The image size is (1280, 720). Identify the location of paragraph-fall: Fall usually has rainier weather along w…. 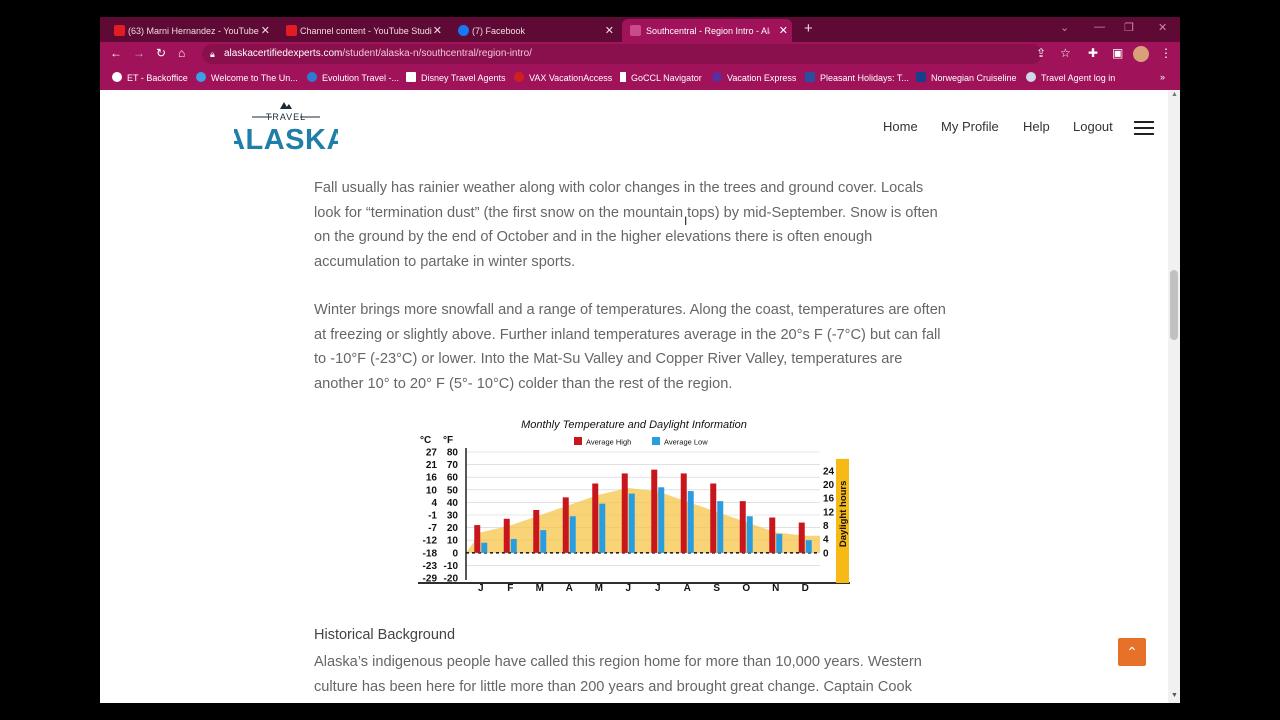
(626, 225).